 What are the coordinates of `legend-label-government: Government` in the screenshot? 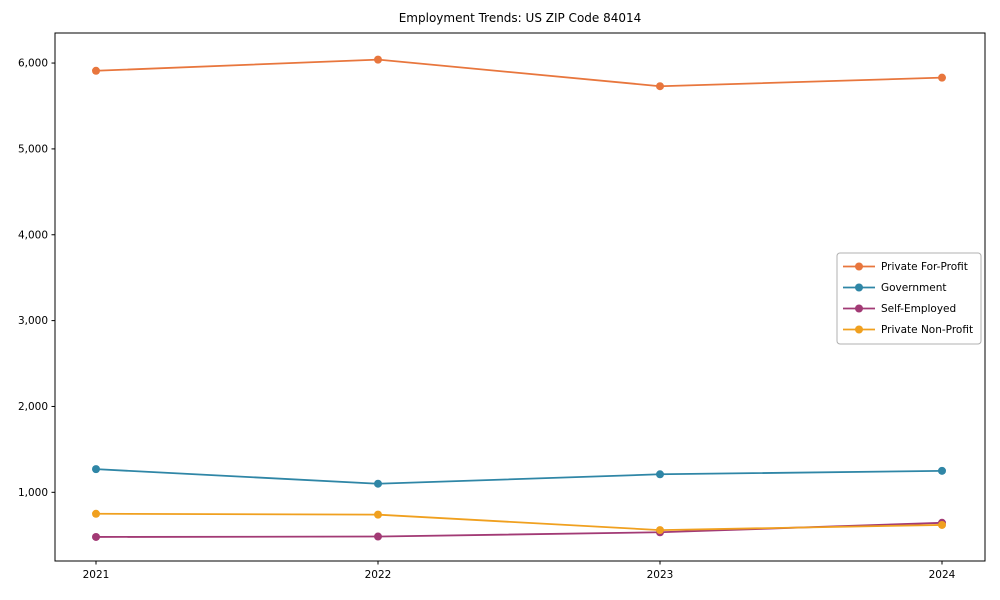 It's located at (913, 288).